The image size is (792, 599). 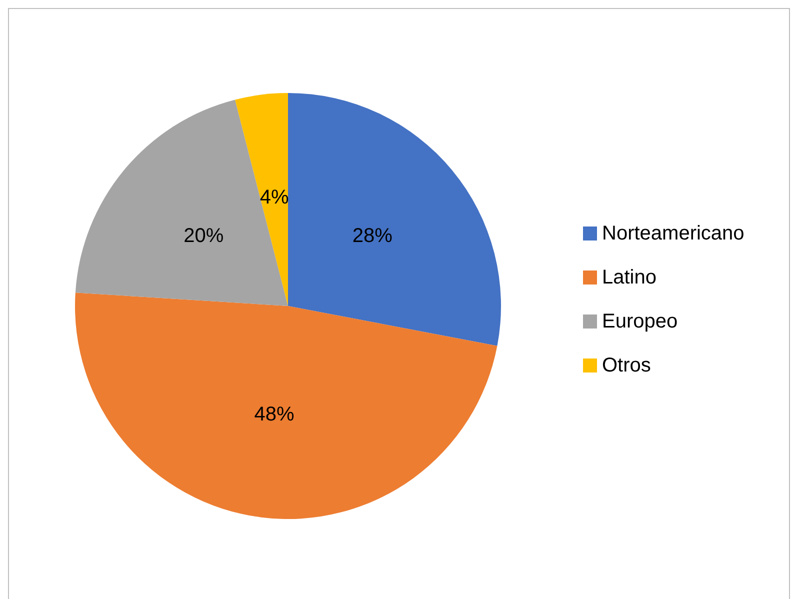 I want to click on data-label: 28%, so click(x=372, y=236).